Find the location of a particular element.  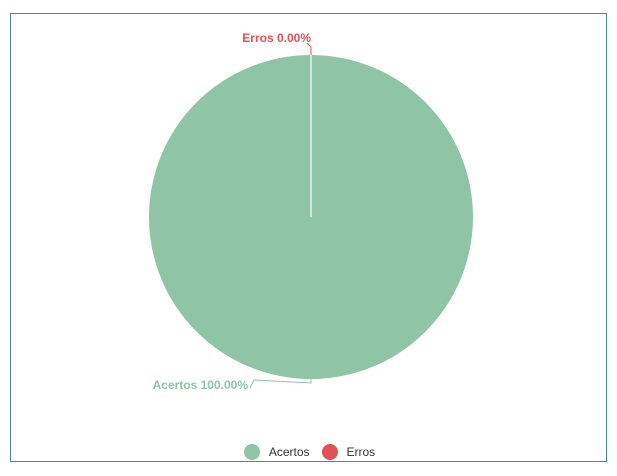

legend-item-acertos: Acertos is located at coordinates (276, 452).